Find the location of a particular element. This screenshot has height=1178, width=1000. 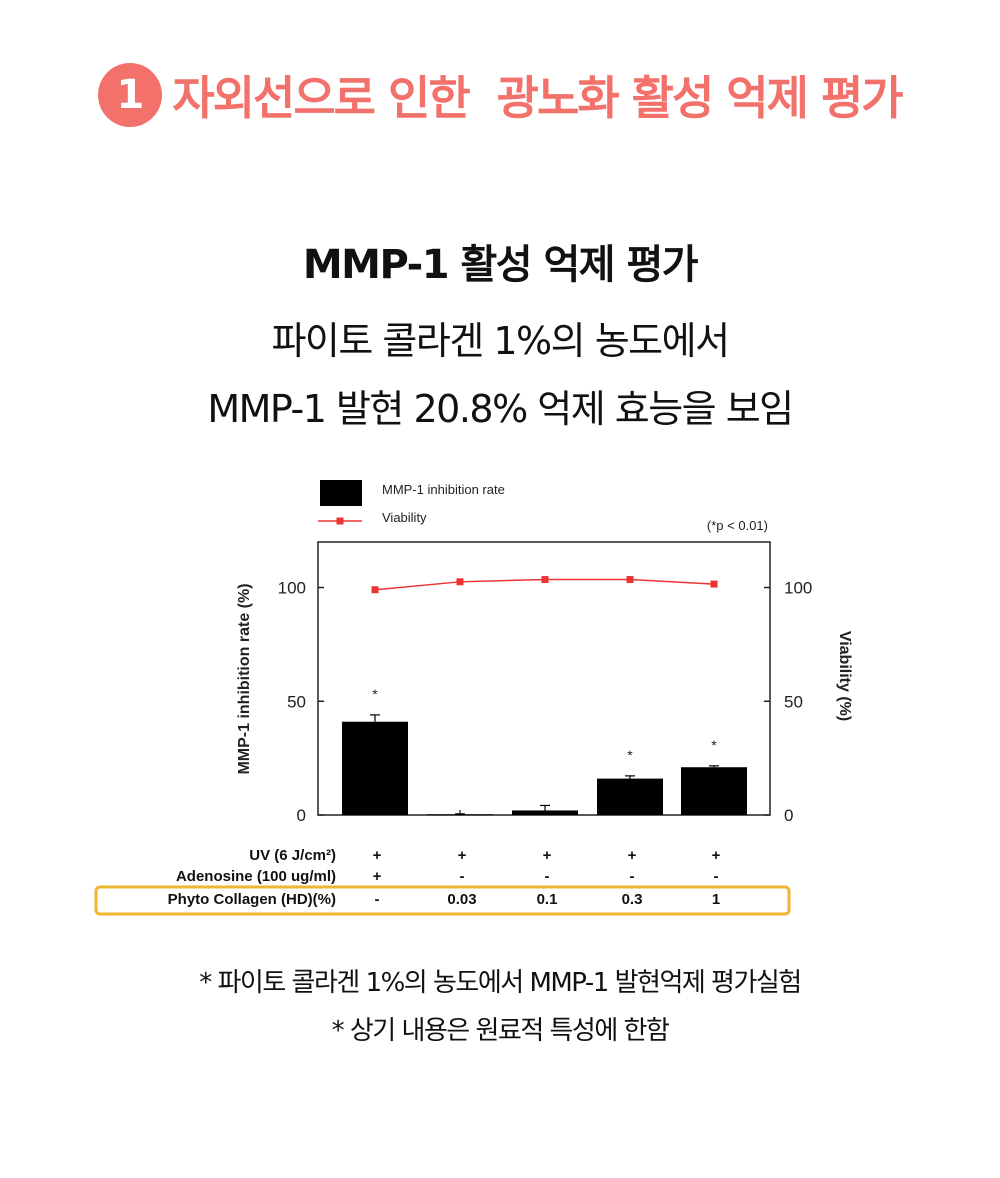

condition-value: 1 is located at coordinates (716, 899).